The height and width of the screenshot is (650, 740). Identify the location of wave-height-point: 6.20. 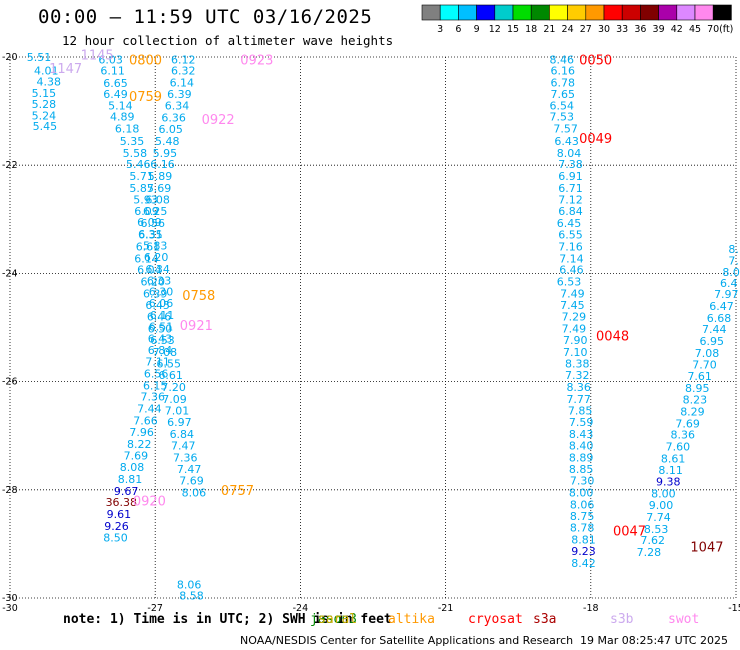
(153, 282).